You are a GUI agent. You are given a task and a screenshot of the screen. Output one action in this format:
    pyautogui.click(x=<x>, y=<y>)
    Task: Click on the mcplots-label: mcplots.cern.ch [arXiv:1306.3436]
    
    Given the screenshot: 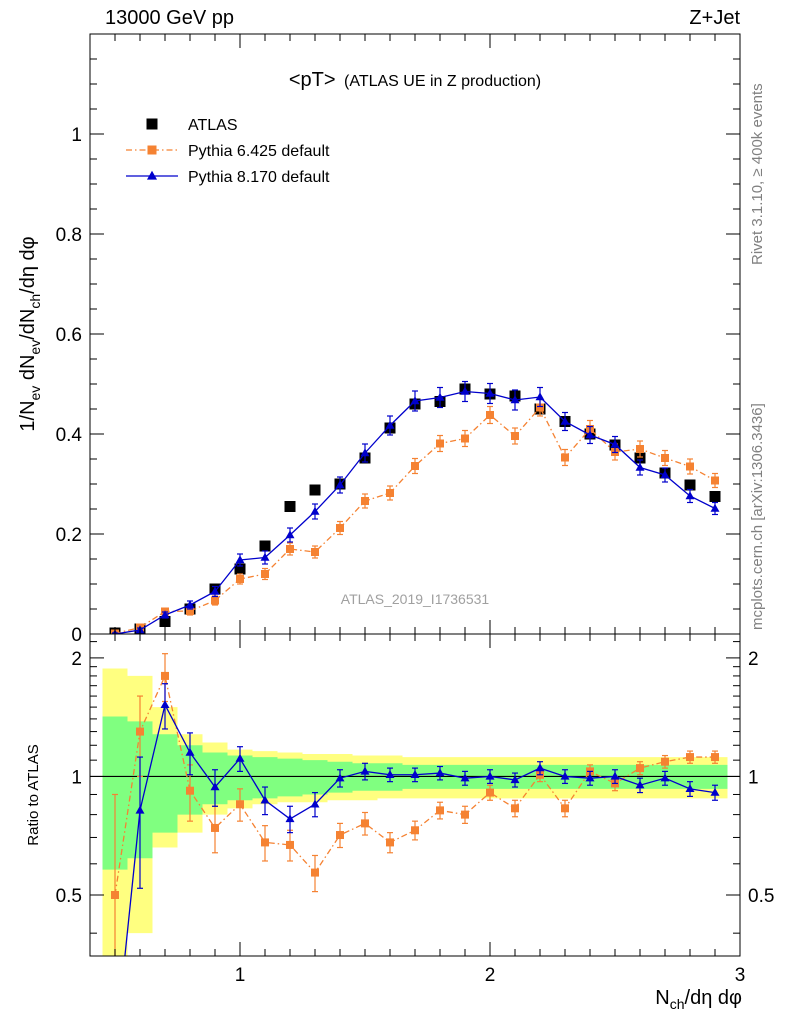 What is the action you would take?
    pyautogui.click(x=757, y=516)
    